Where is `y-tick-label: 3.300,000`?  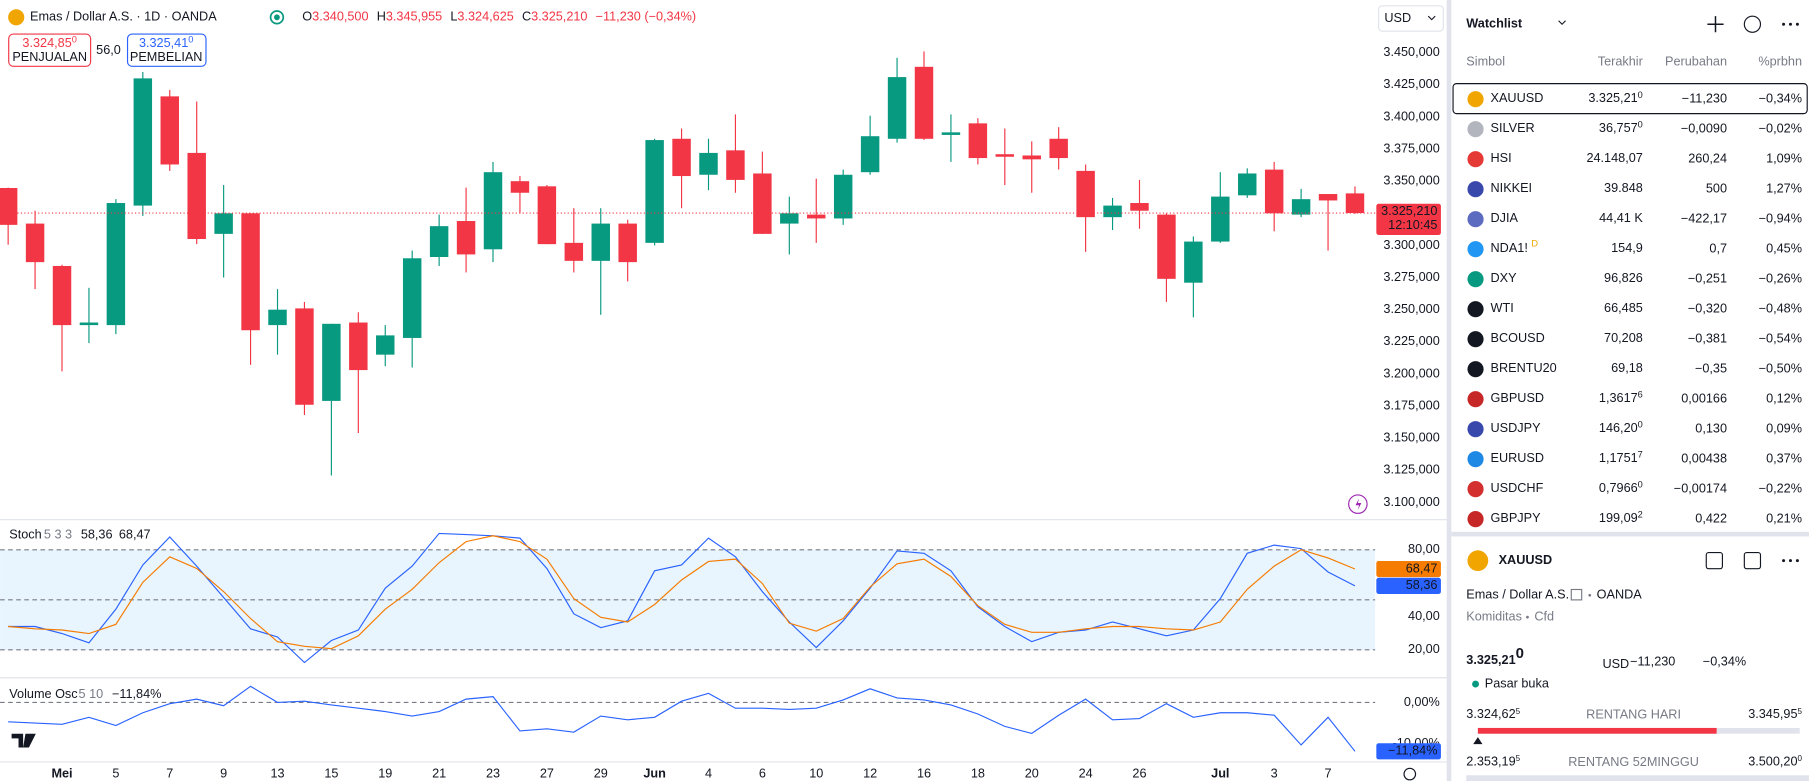 y-tick-label: 3.300,000 is located at coordinates (1411, 245).